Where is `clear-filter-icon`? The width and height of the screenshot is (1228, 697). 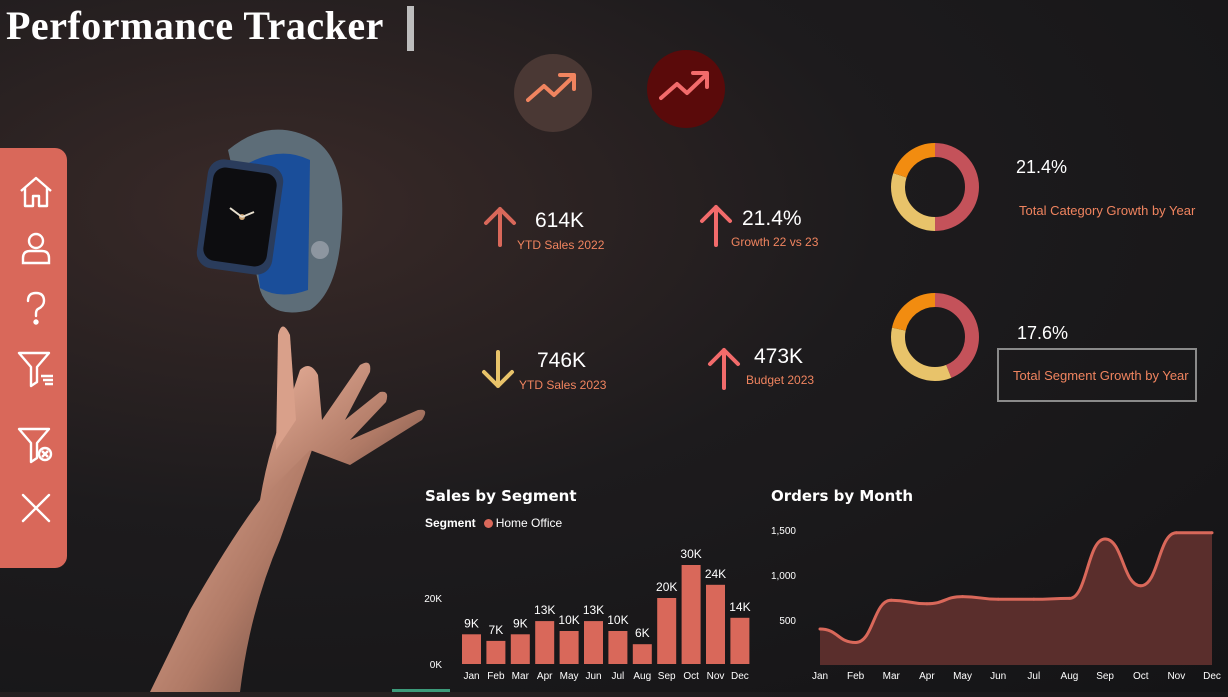
clear-filter-icon is located at coordinates (36, 444).